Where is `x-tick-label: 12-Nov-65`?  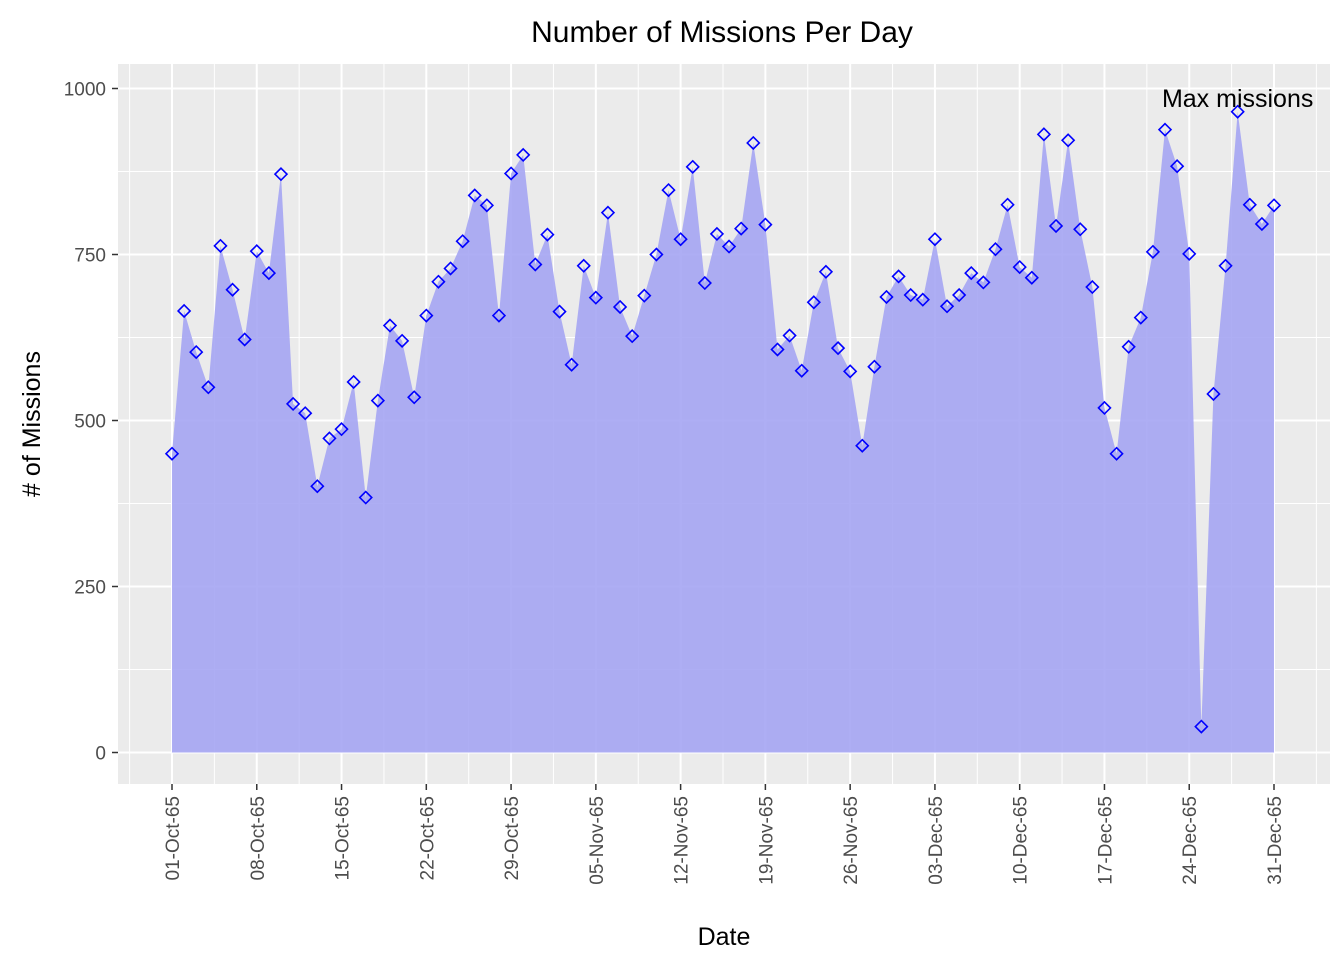
x-tick-label: 12-Nov-65 is located at coordinates (682, 840).